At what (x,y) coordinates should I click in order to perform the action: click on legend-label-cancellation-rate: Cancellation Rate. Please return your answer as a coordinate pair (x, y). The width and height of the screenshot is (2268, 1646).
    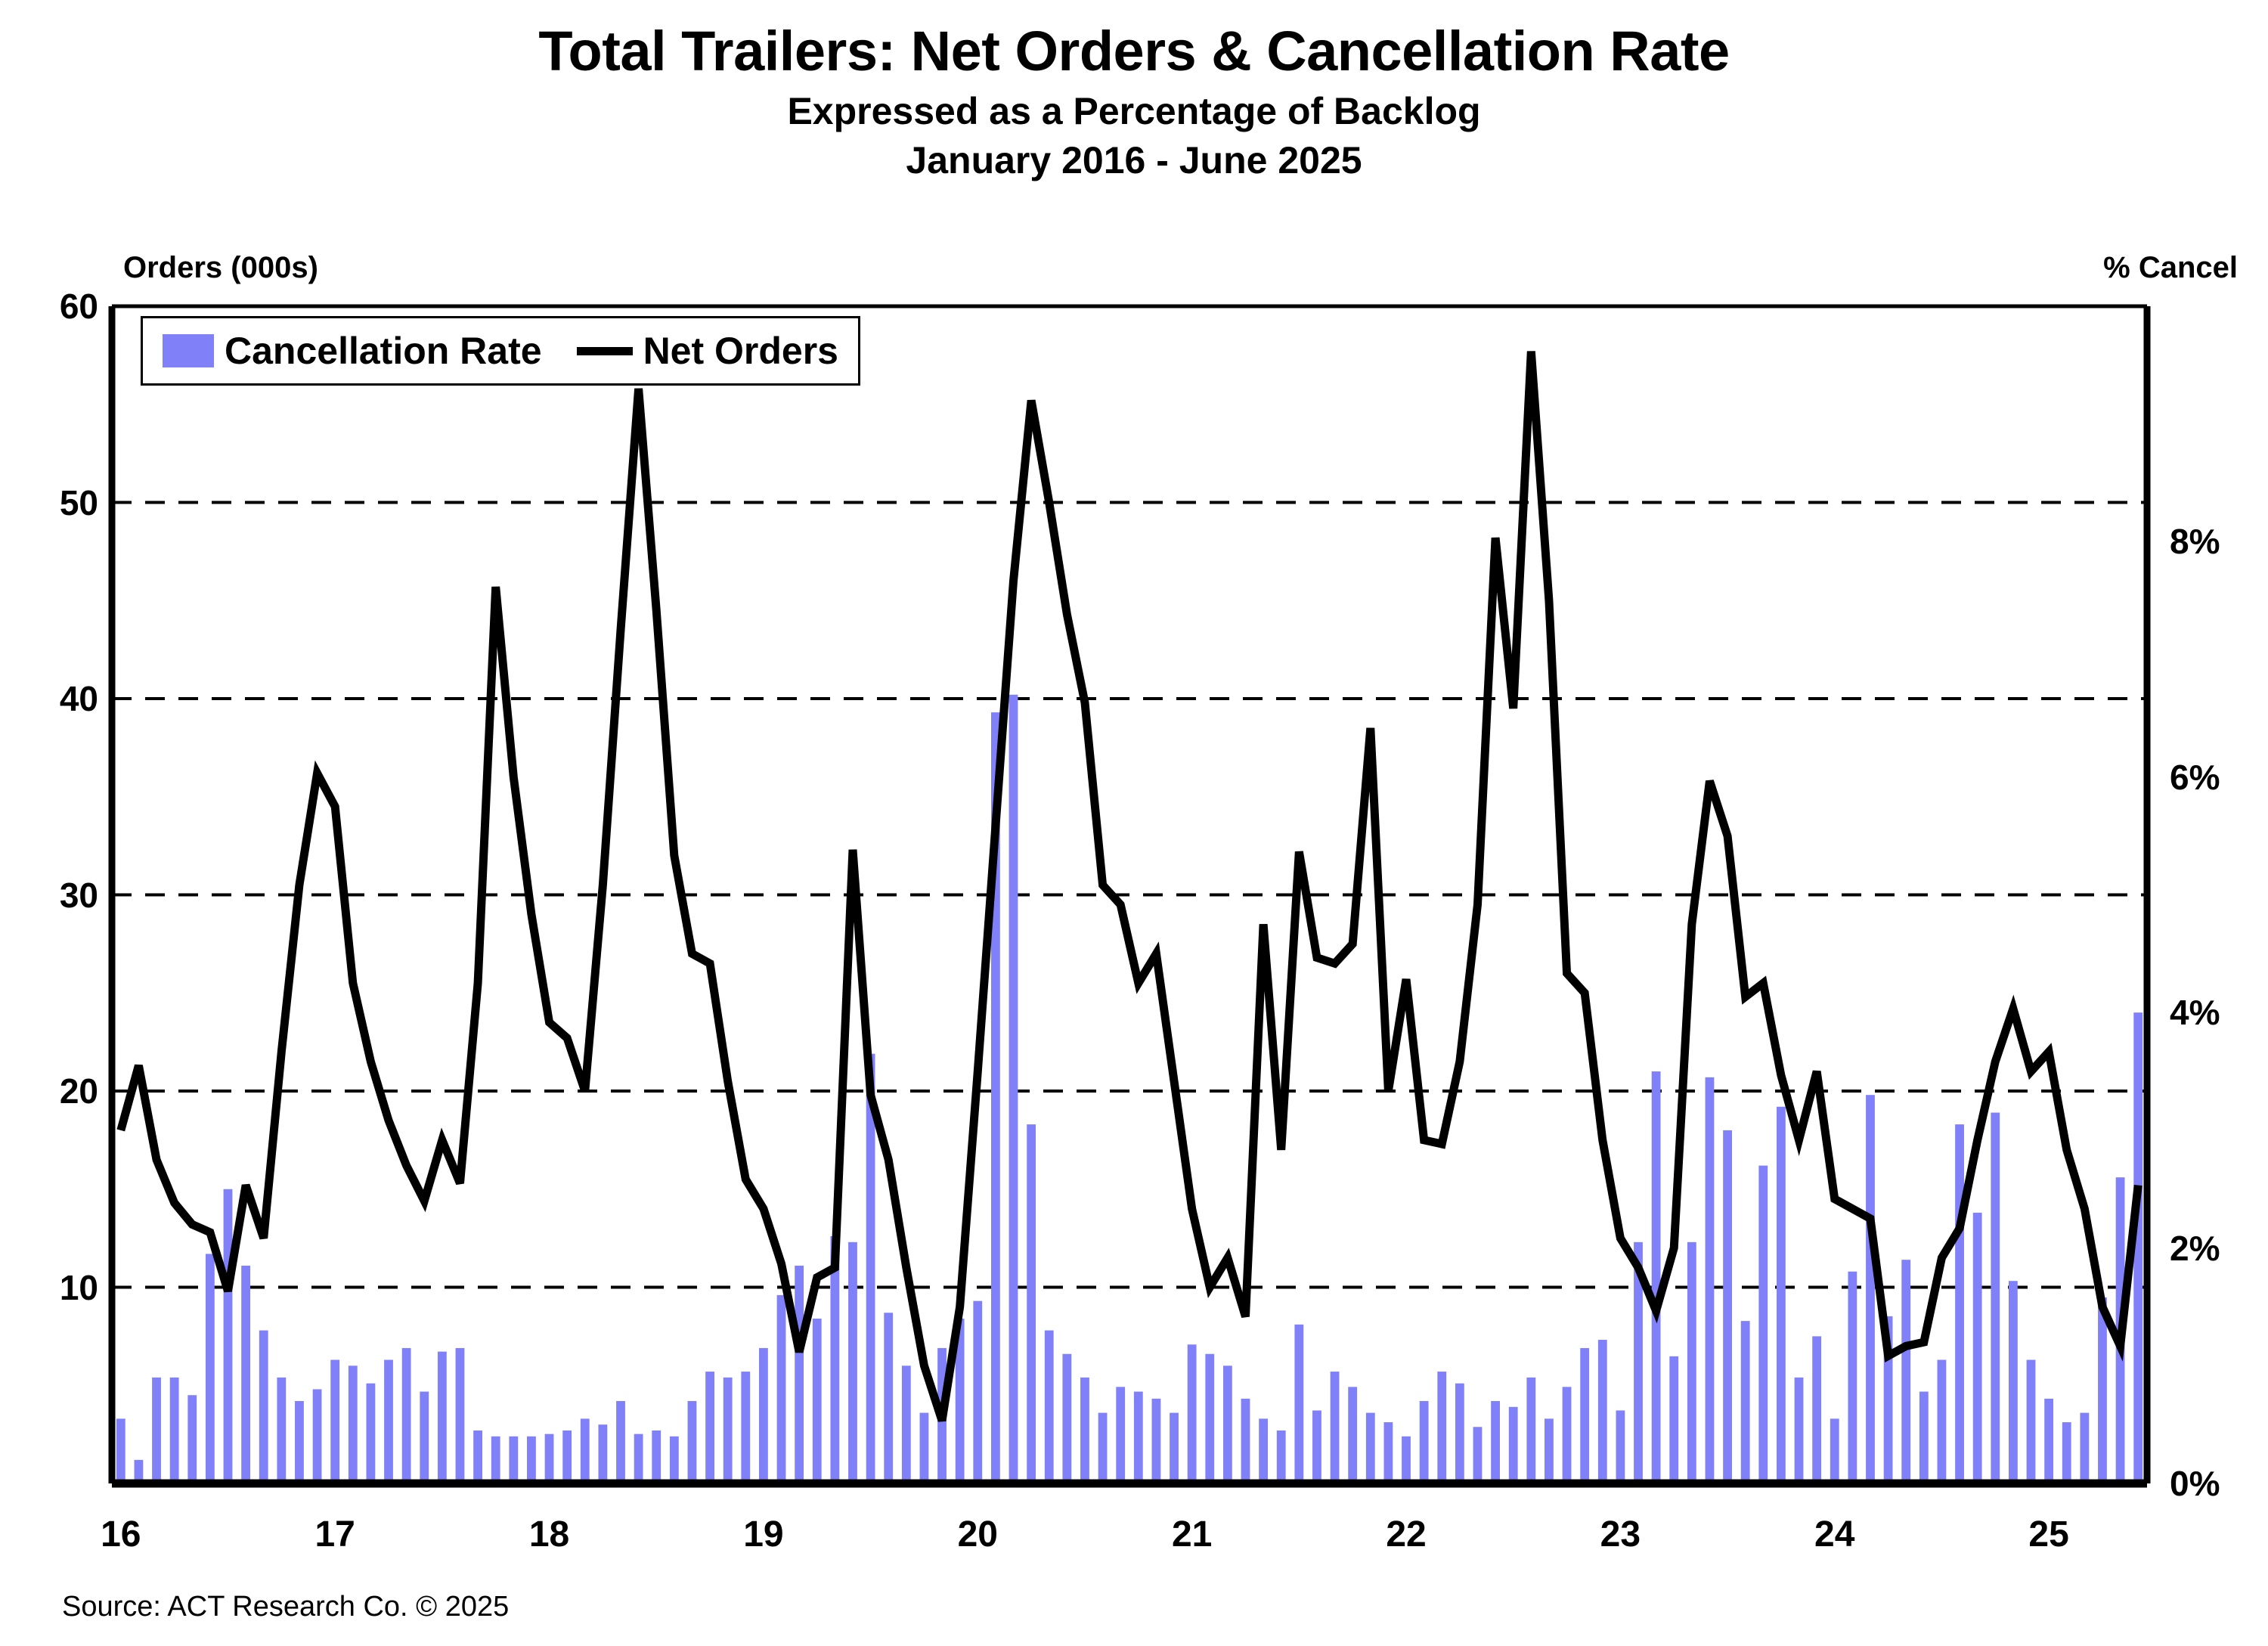
    Looking at the image, I should click on (383, 351).